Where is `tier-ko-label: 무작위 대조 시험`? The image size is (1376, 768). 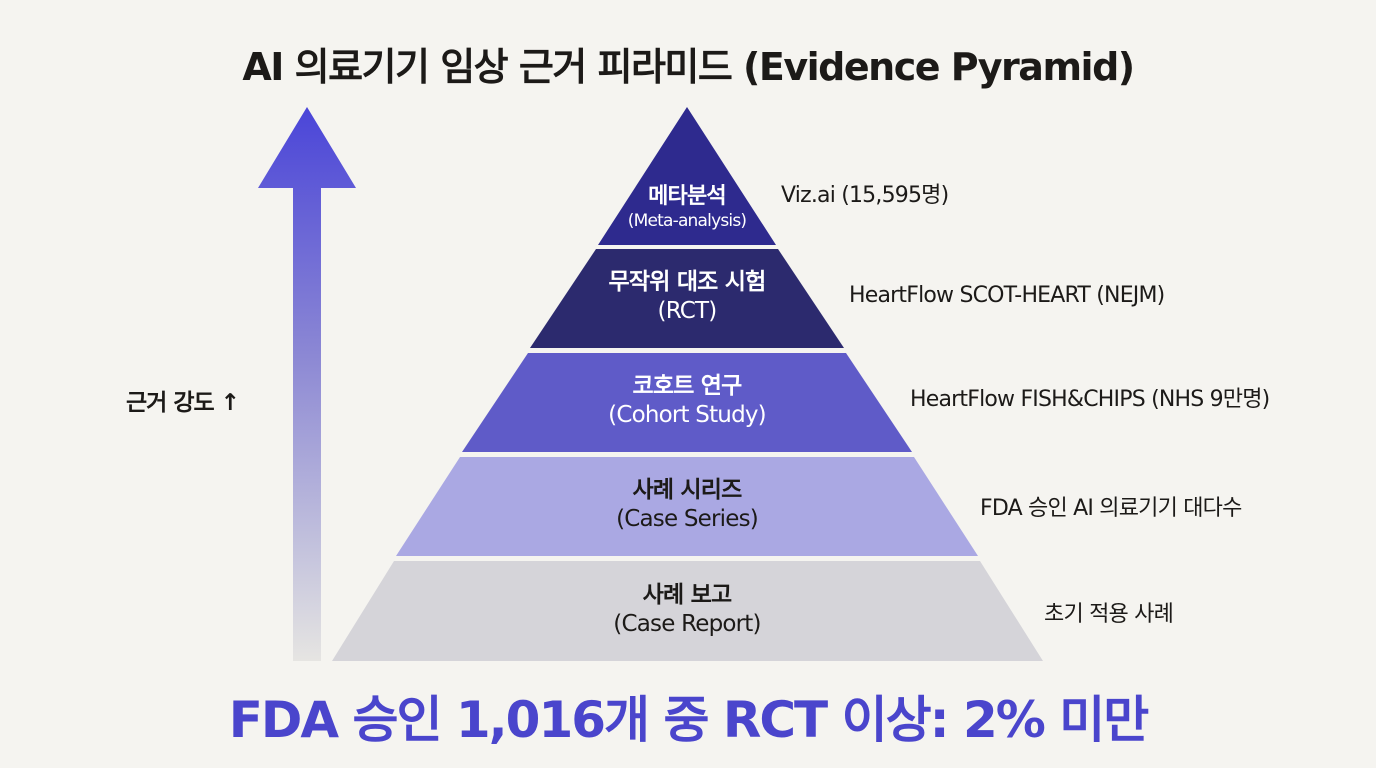 tier-ko-label: 무작위 대조 시험 is located at coordinates (687, 282).